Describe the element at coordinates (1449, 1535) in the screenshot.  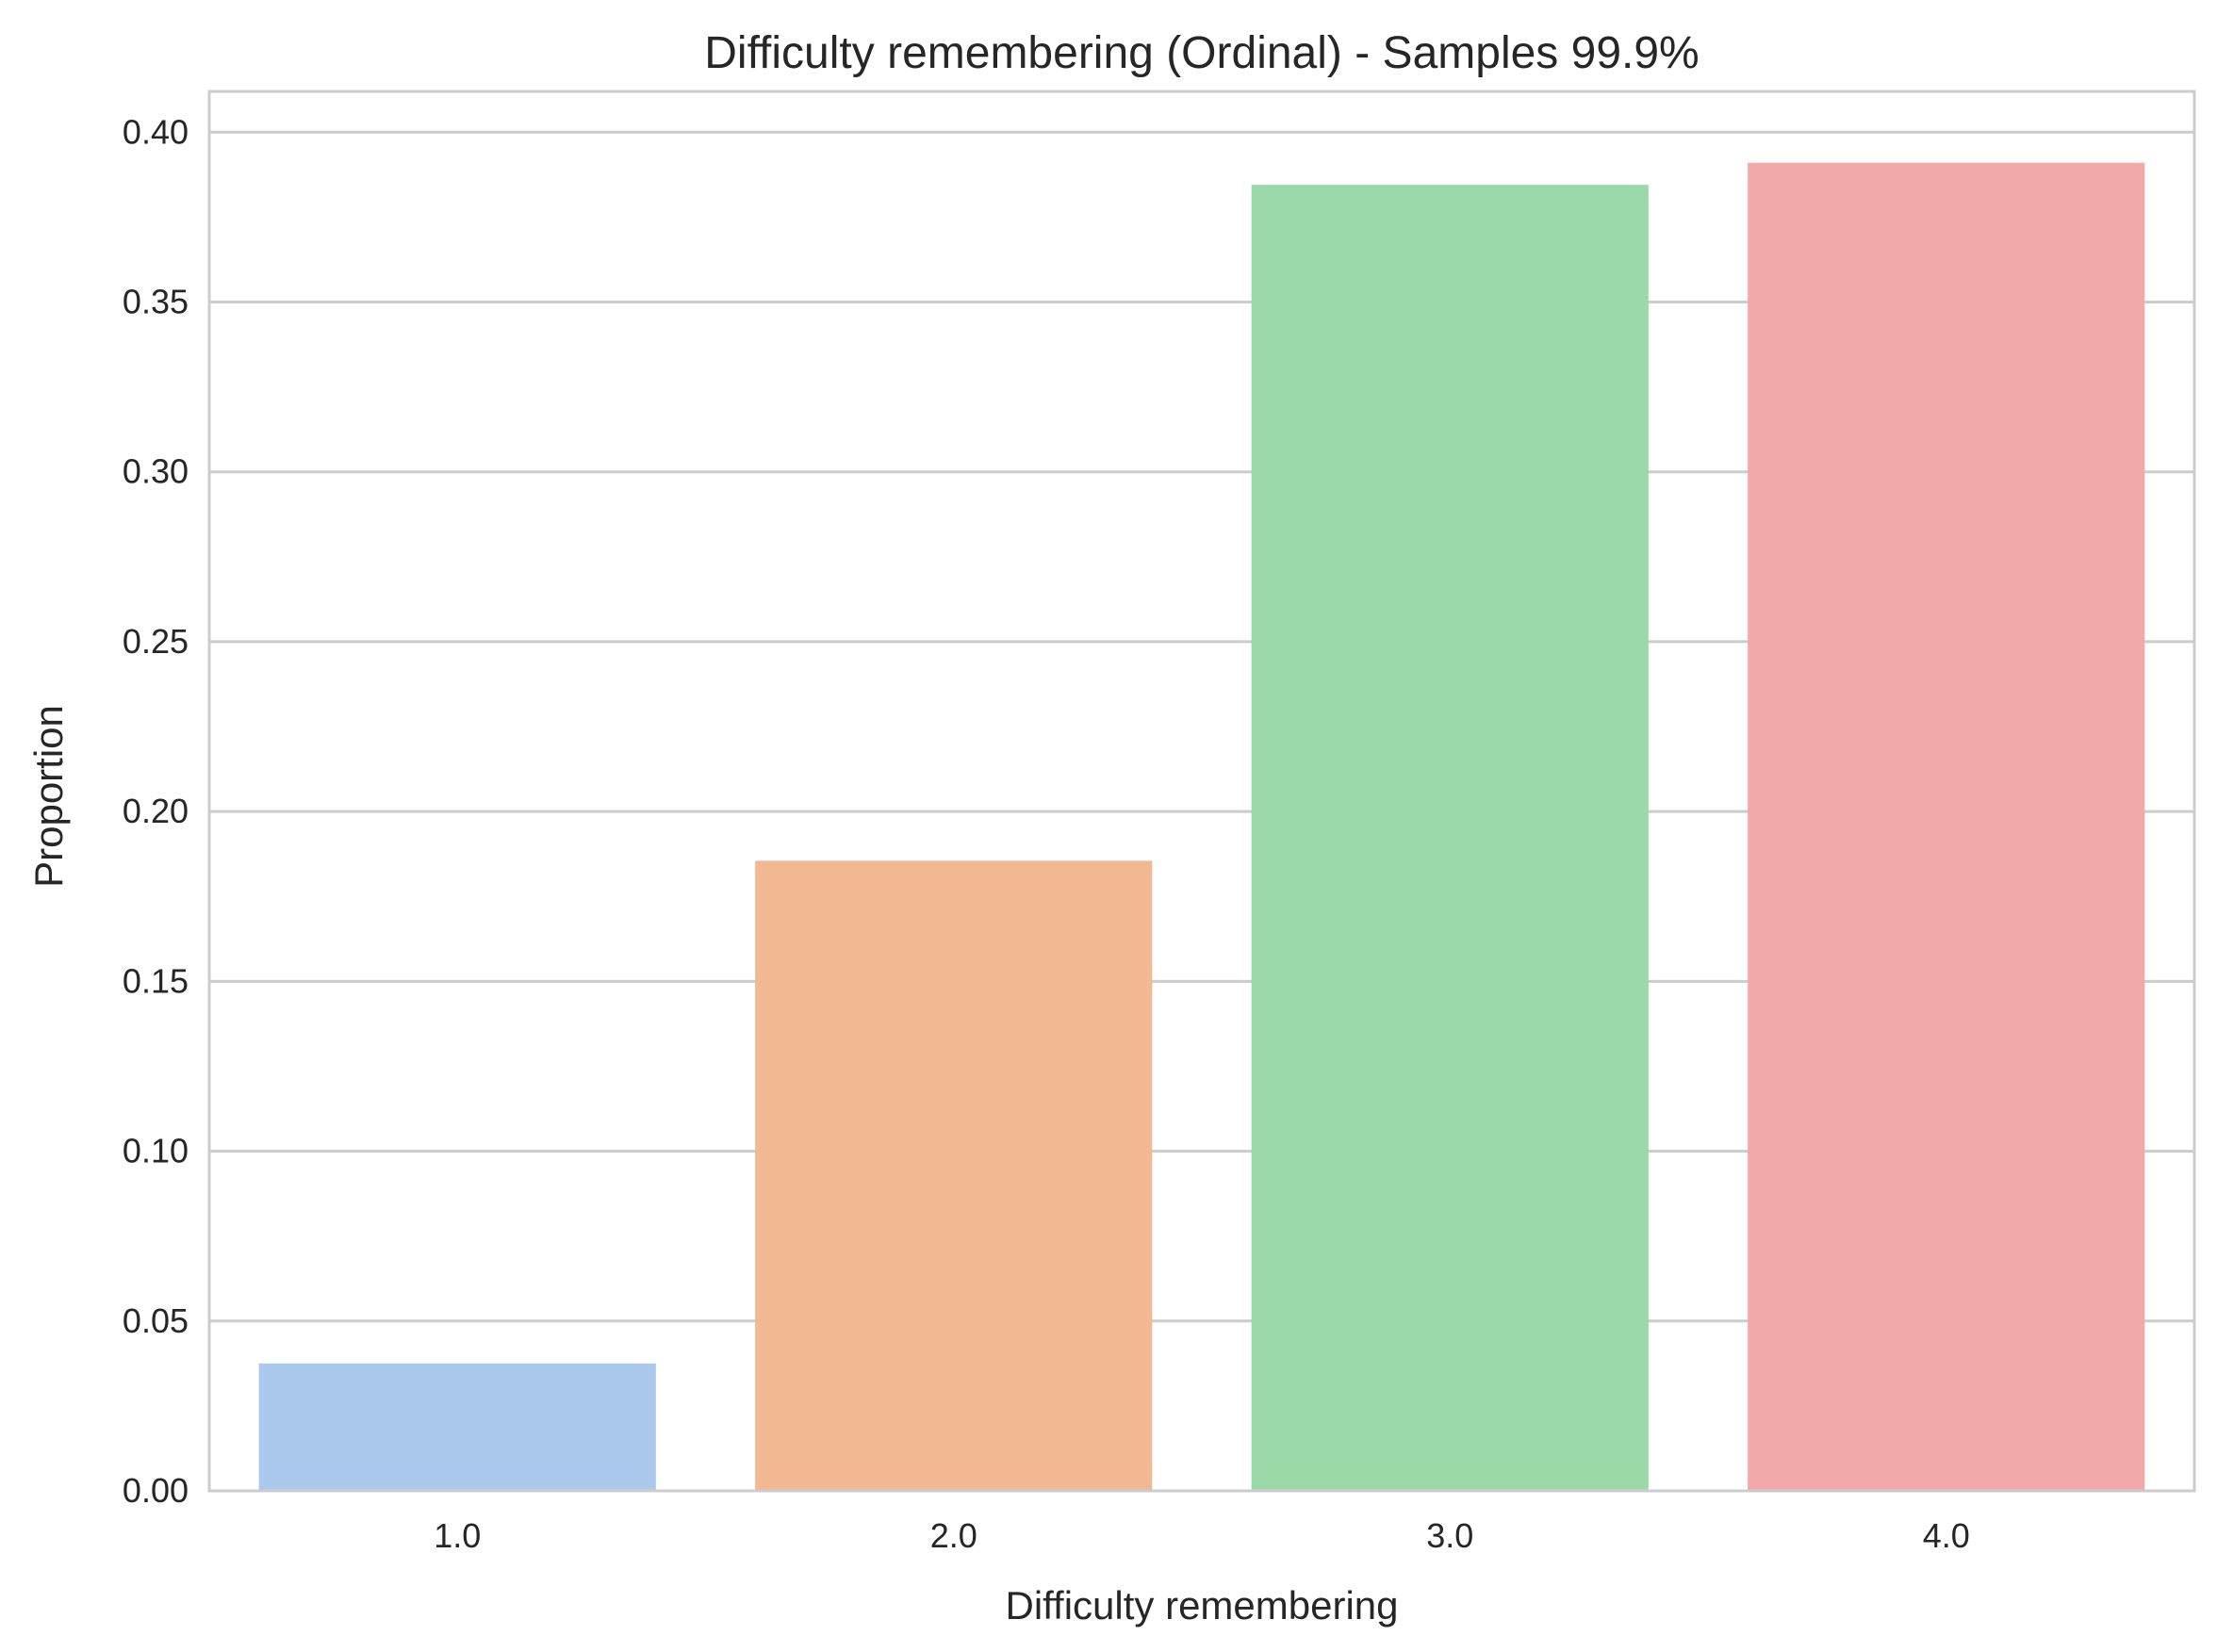
I see `x-tick-label: 3.0` at that location.